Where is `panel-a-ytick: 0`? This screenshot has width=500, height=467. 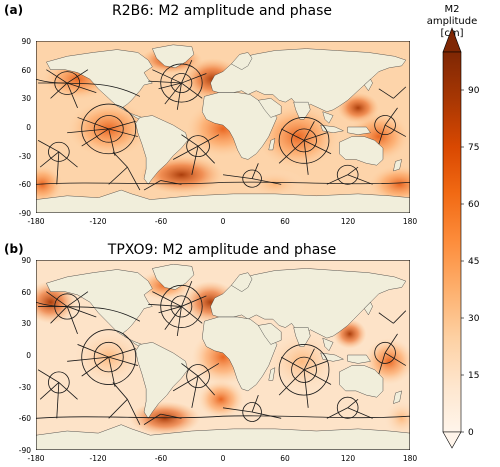 panel-a-ytick: 0 is located at coordinates (28, 127).